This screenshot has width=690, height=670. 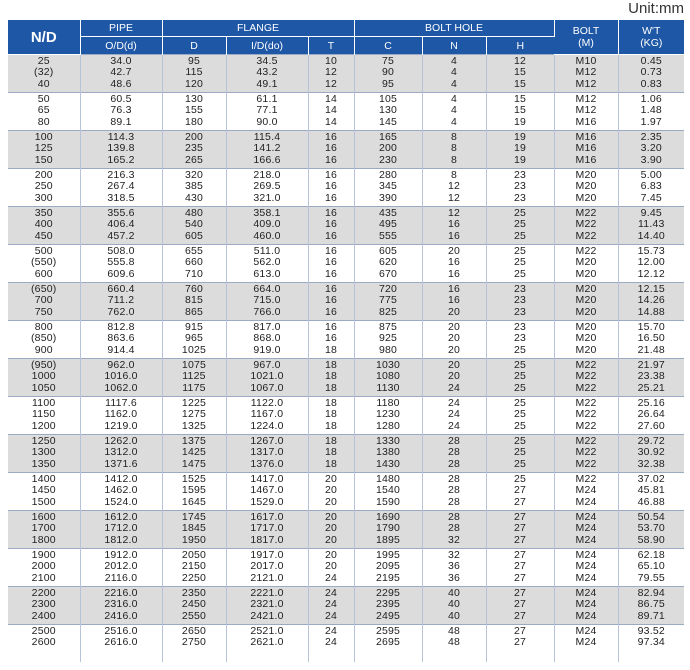 I want to click on nd-cell: 1250 1300 1350, so click(x=44, y=453).